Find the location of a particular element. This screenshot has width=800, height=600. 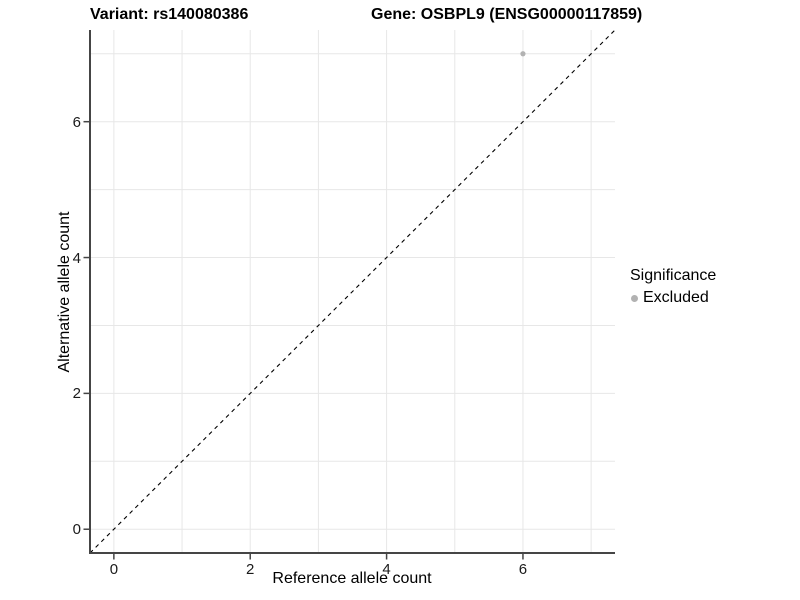

variant-title: Variant: rs140080386 is located at coordinates (169, 14).